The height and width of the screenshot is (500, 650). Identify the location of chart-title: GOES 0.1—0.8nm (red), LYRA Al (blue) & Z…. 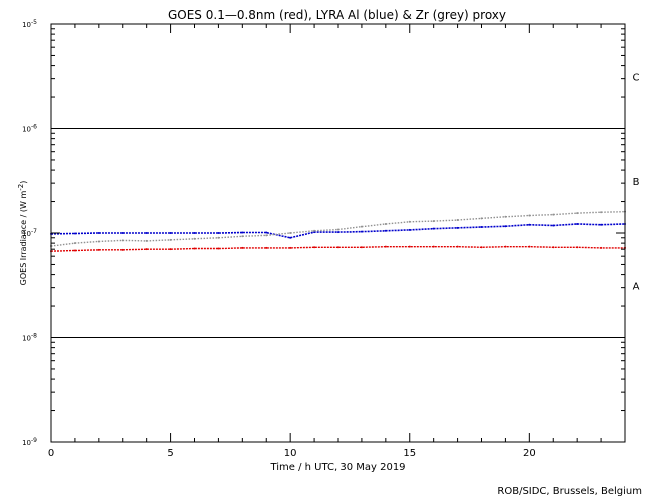
(337, 15).